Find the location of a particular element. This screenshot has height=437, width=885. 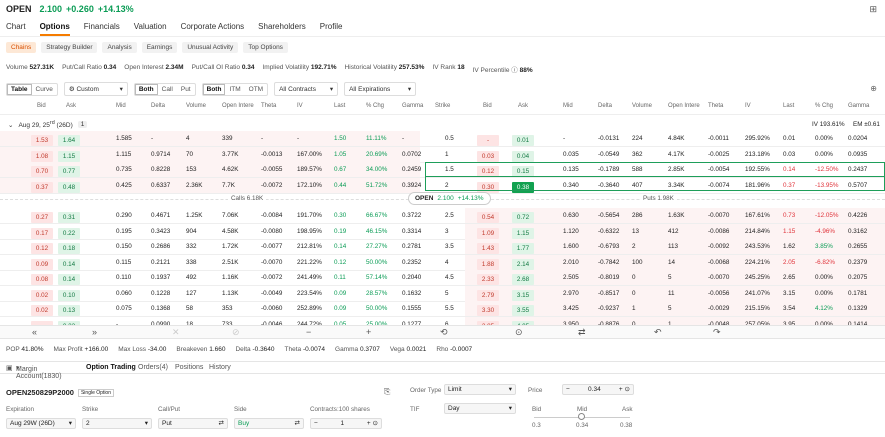

tab-orders: Orders(4) is located at coordinates (153, 367).